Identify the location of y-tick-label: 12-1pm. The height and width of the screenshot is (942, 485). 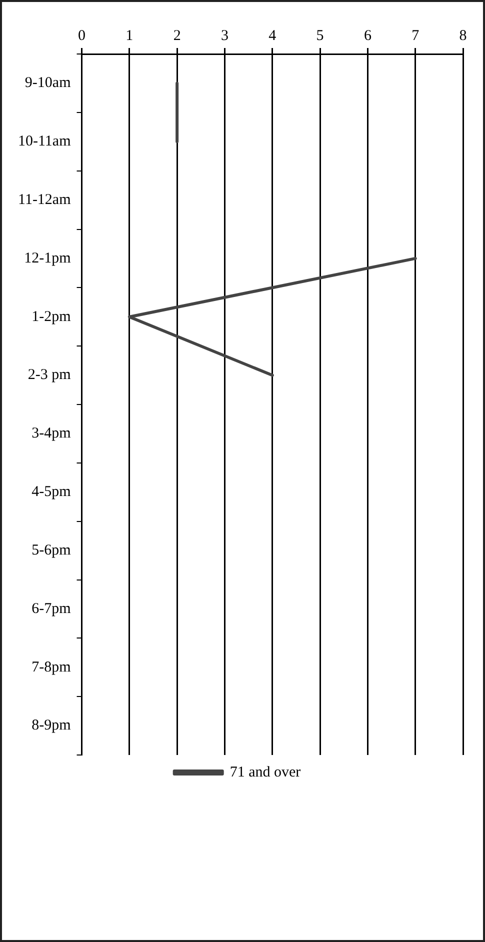
(48, 258).